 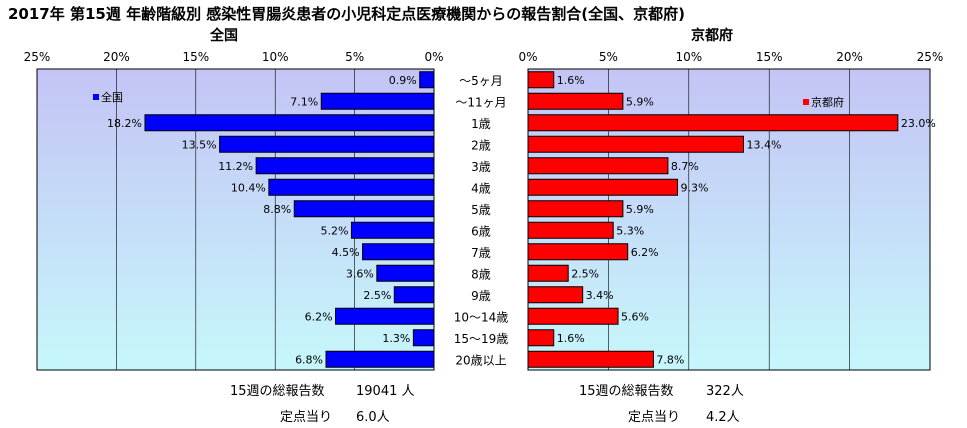 I want to click on right-data-label: 3.4%, so click(x=600, y=295).